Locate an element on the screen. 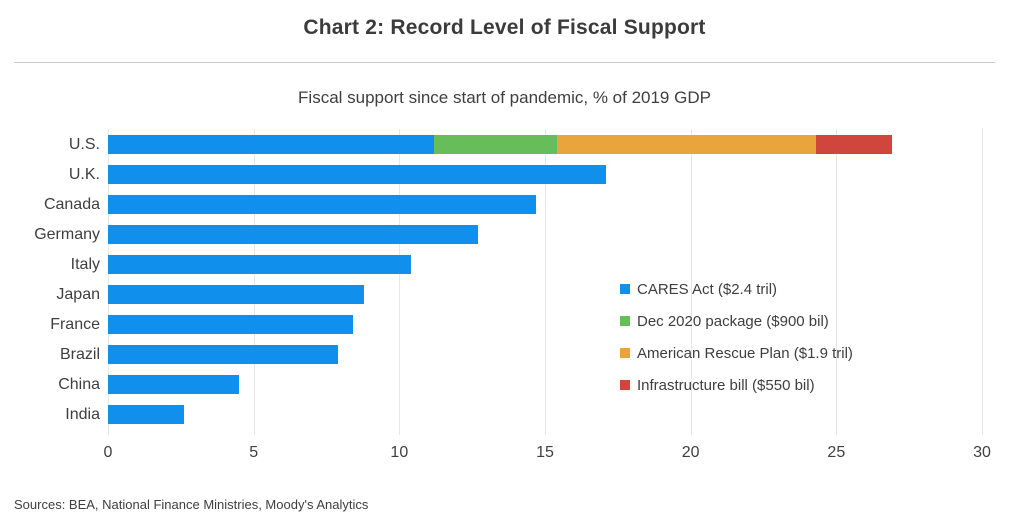 This screenshot has width=1009, height=530. category-label: Japan is located at coordinates (78, 294).